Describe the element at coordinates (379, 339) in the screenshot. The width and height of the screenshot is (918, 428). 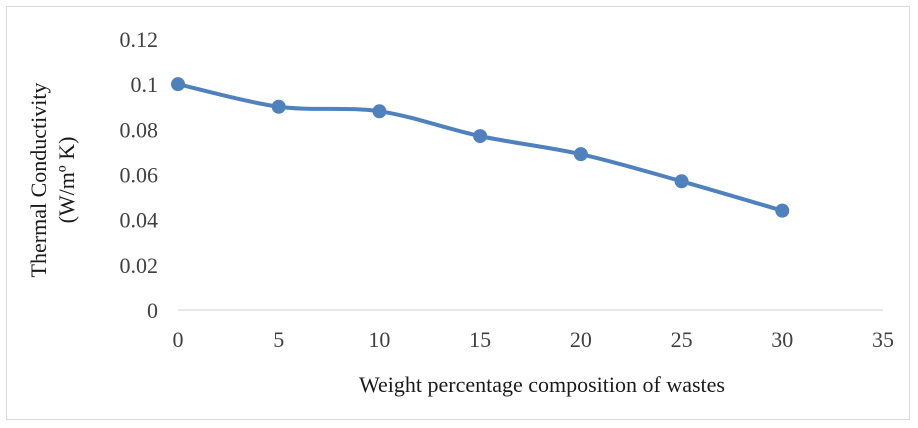
I see `x-tick-label-10: 10` at that location.